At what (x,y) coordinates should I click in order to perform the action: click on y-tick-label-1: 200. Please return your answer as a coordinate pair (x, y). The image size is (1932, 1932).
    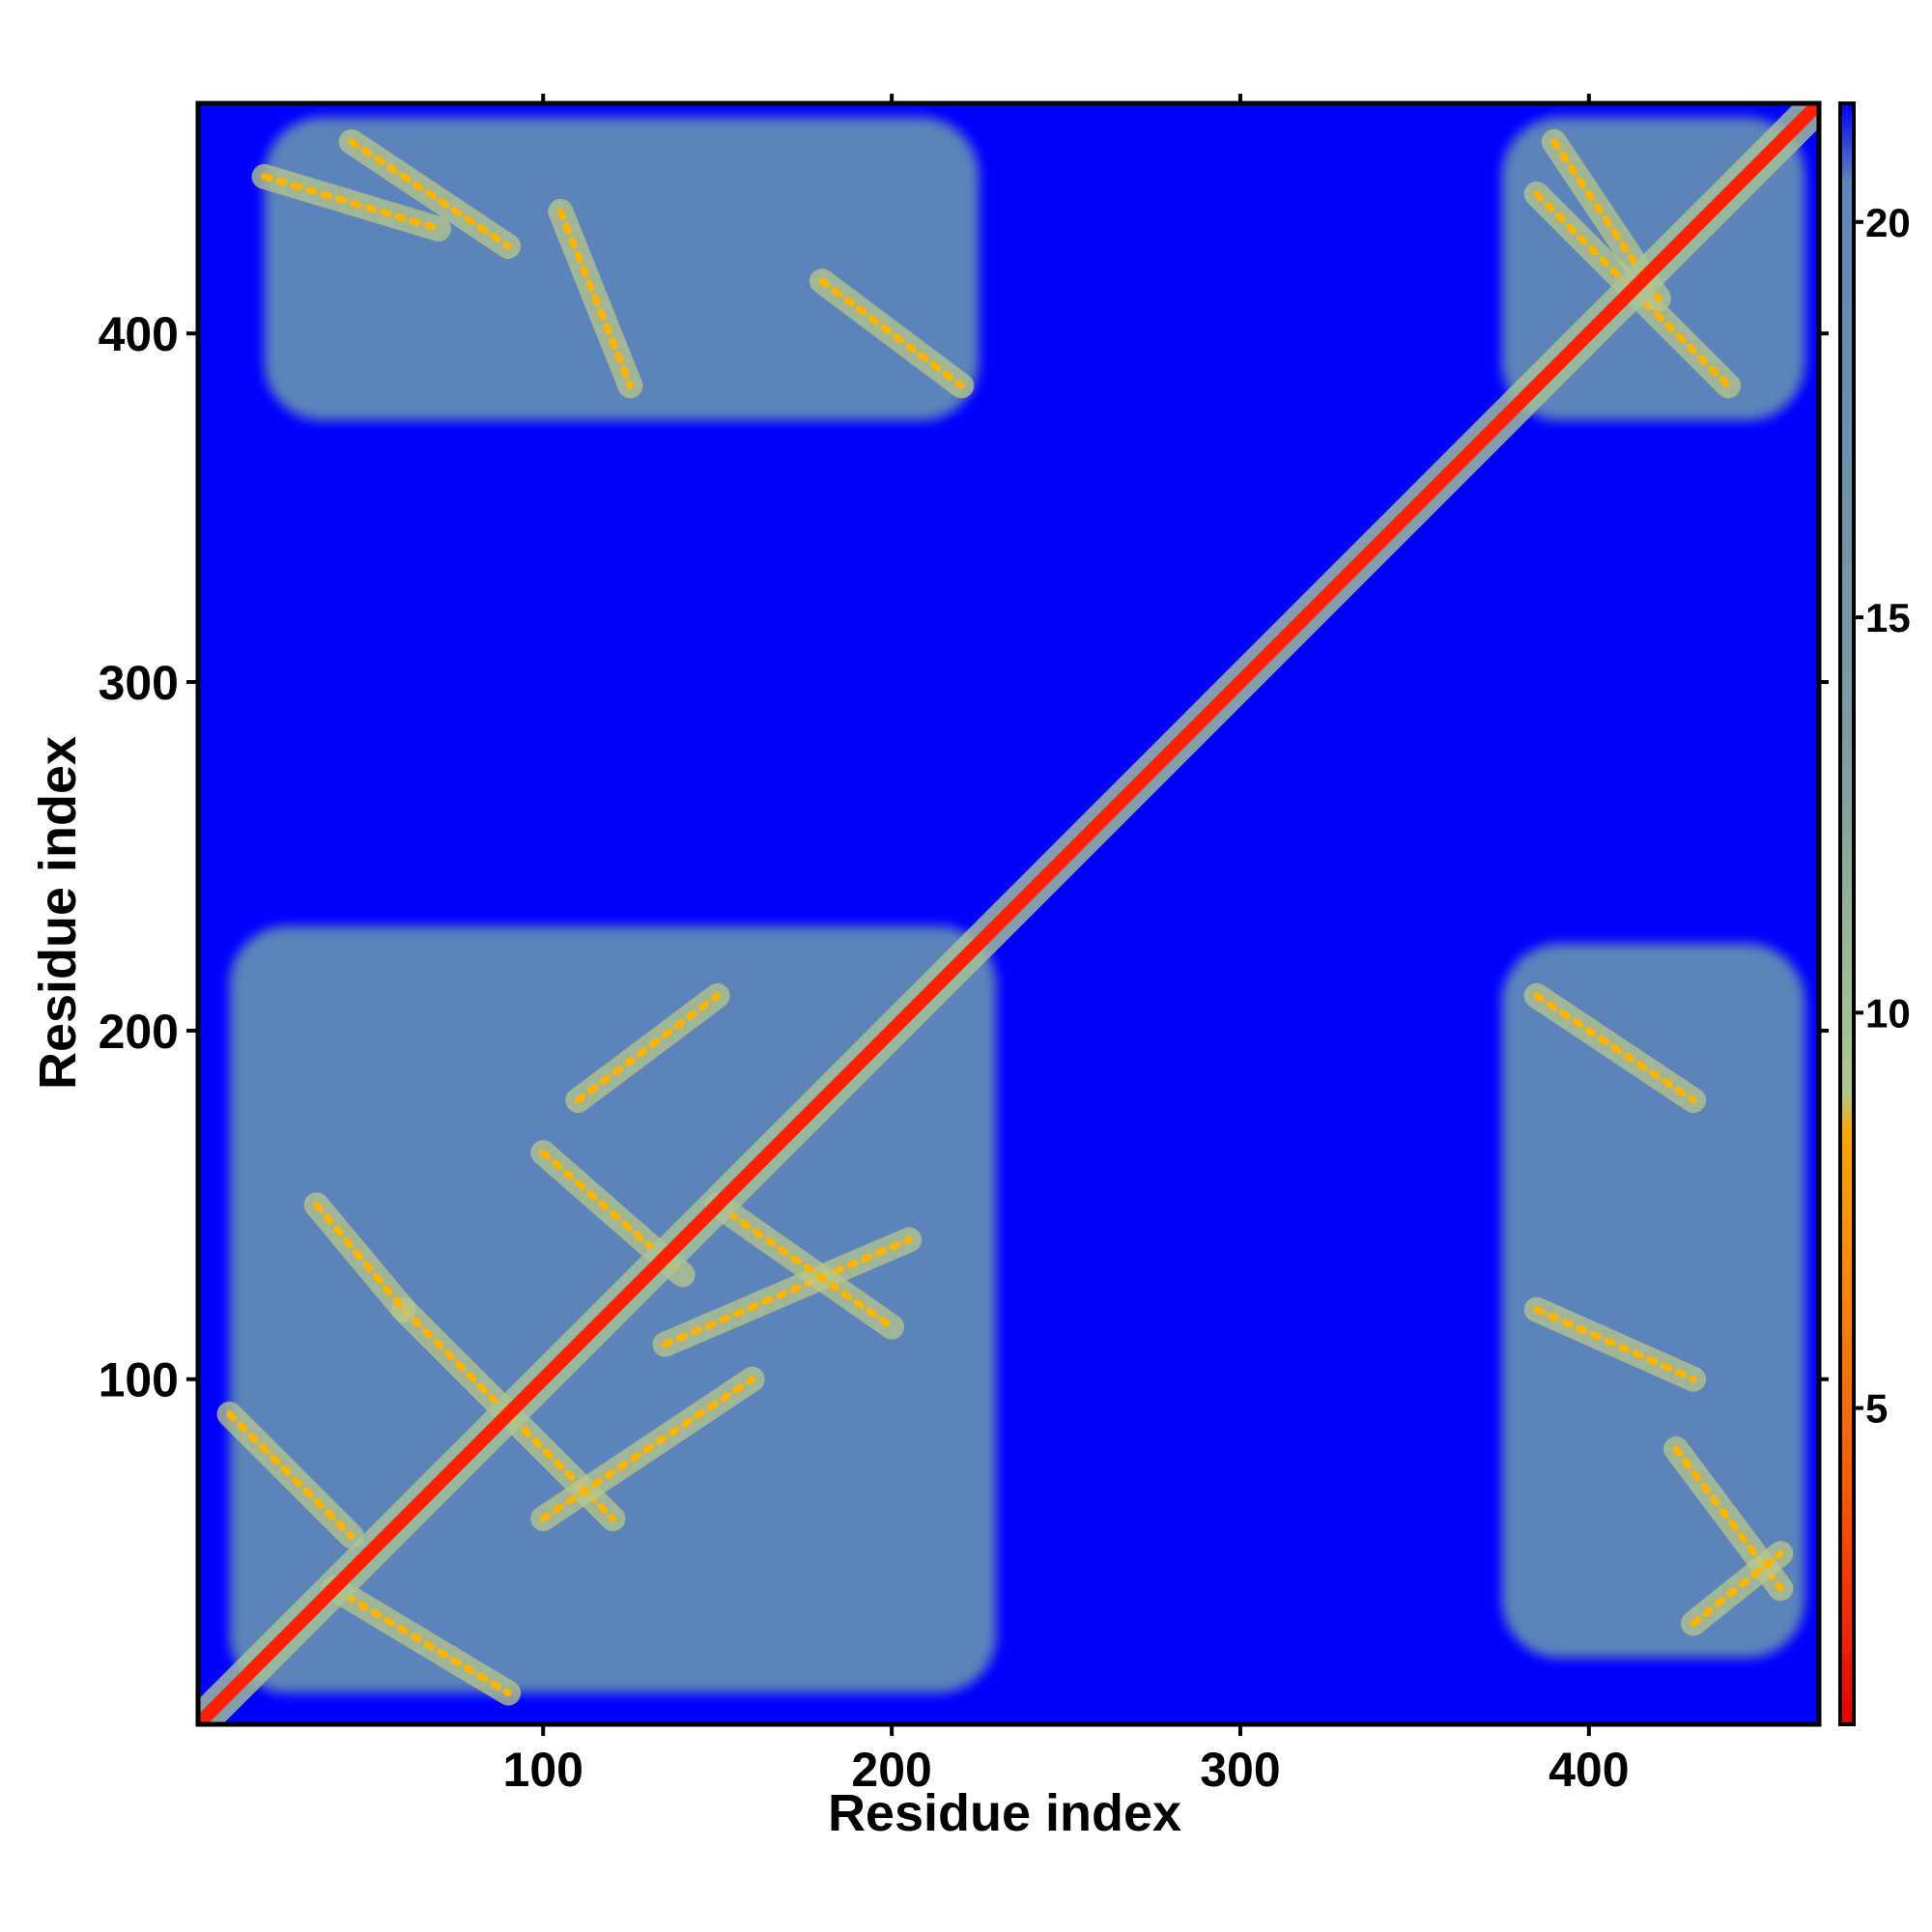
    Looking at the image, I should click on (139, 1032).